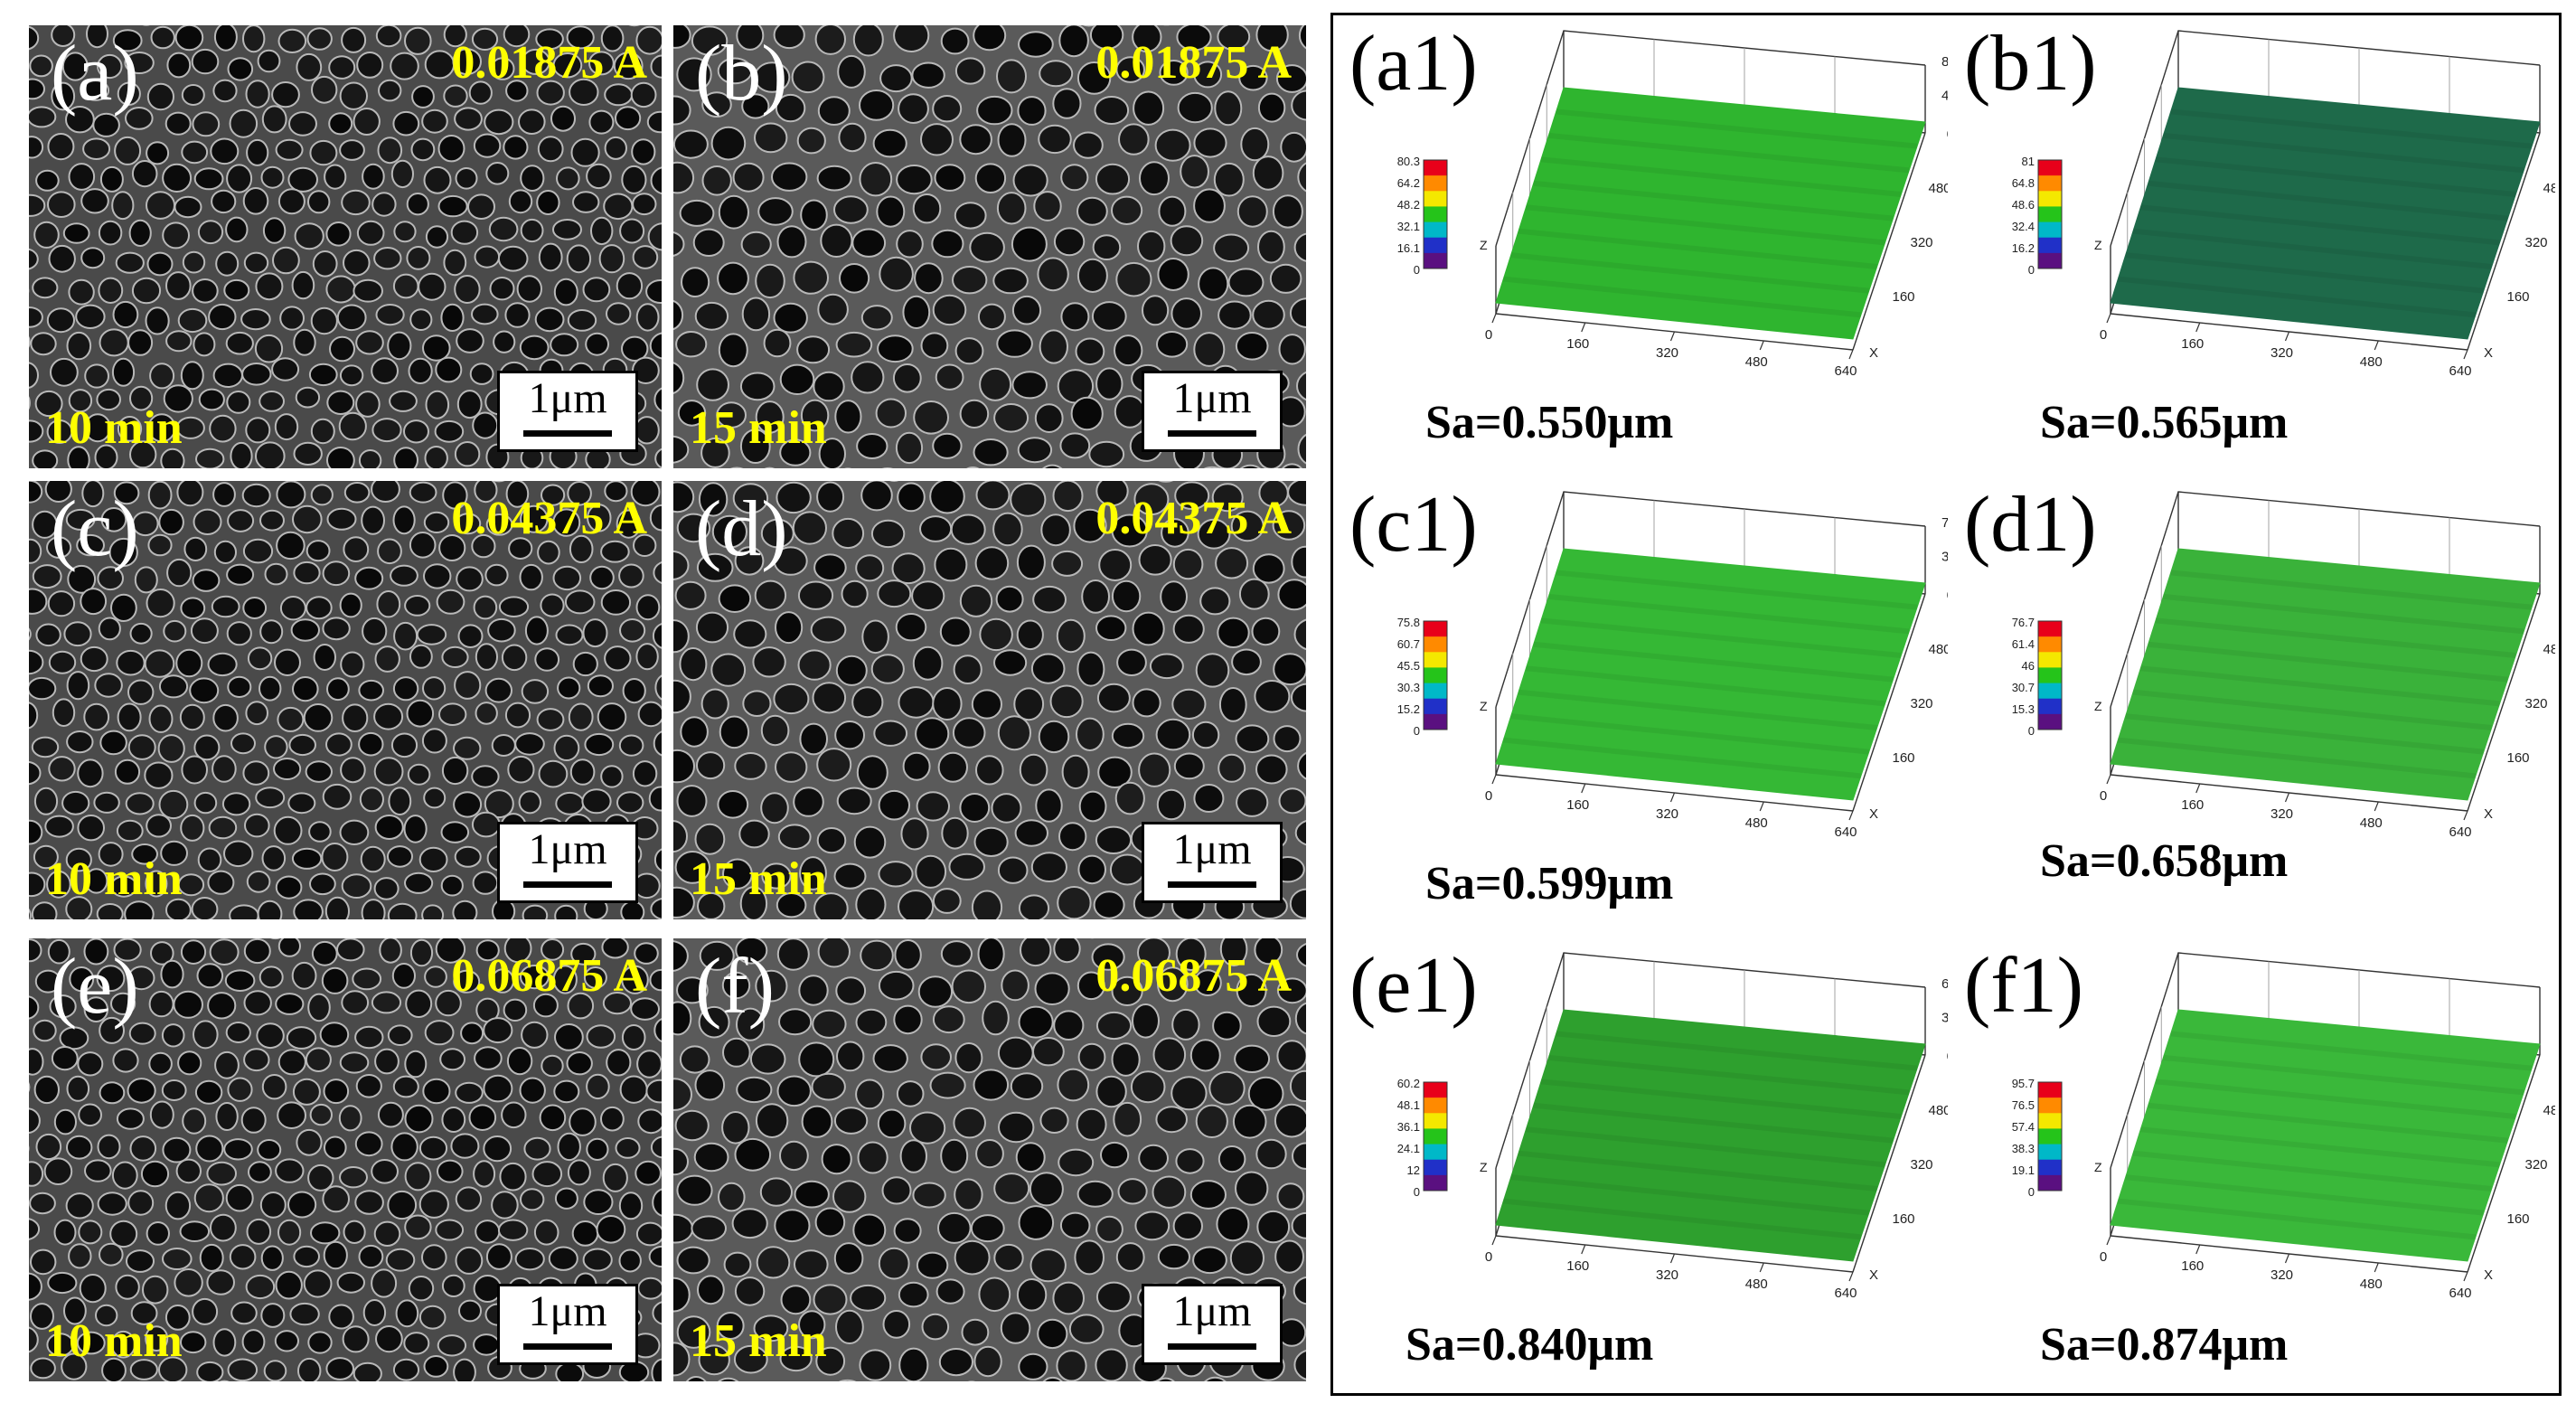  I want to click on sem-panel-f: (f) 0.06875 A 15 min 1μm, so click(989, 1159).